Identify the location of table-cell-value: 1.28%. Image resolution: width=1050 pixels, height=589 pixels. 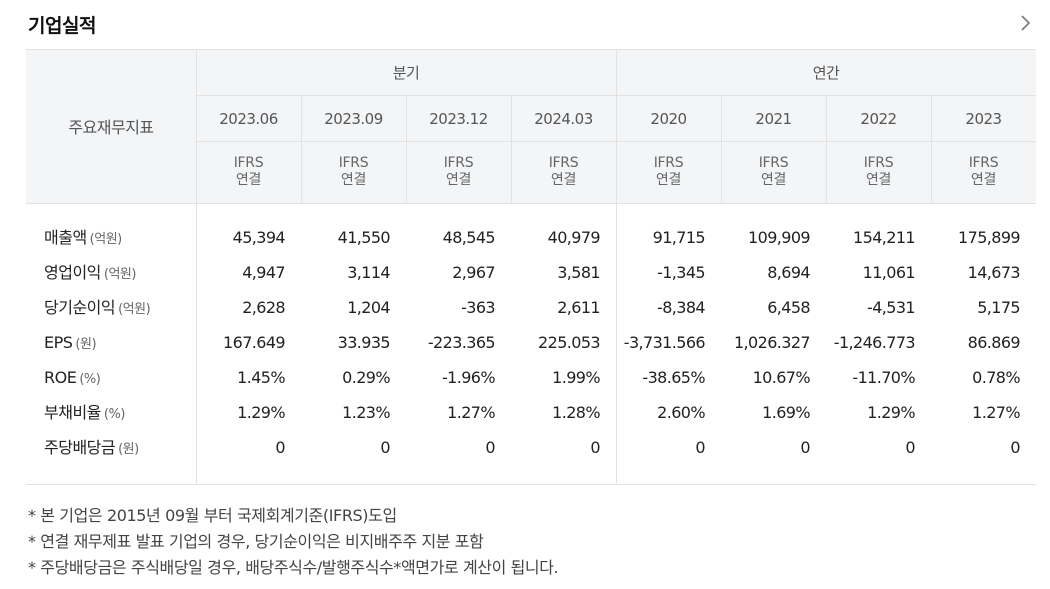
(576, 412).